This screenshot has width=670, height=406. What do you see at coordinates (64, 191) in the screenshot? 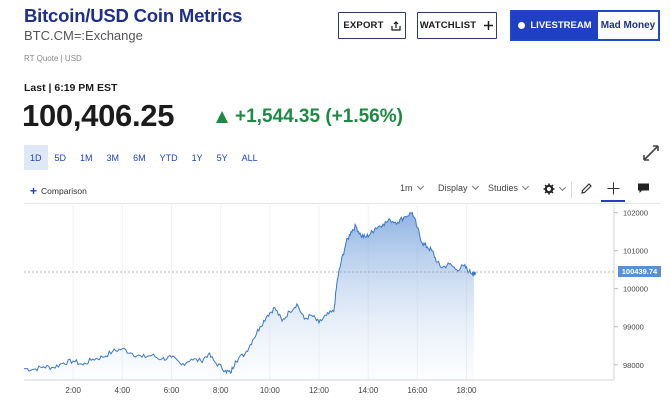
I see `comparison-label: Comparison` at bounding box center [64, 191].